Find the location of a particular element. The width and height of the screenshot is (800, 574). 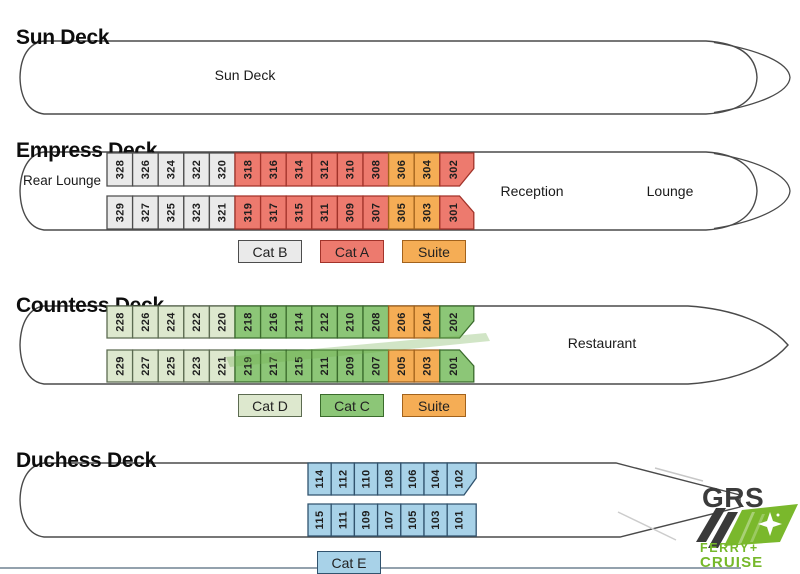

cabin-107: 107 is located at coordinates (389, 520).